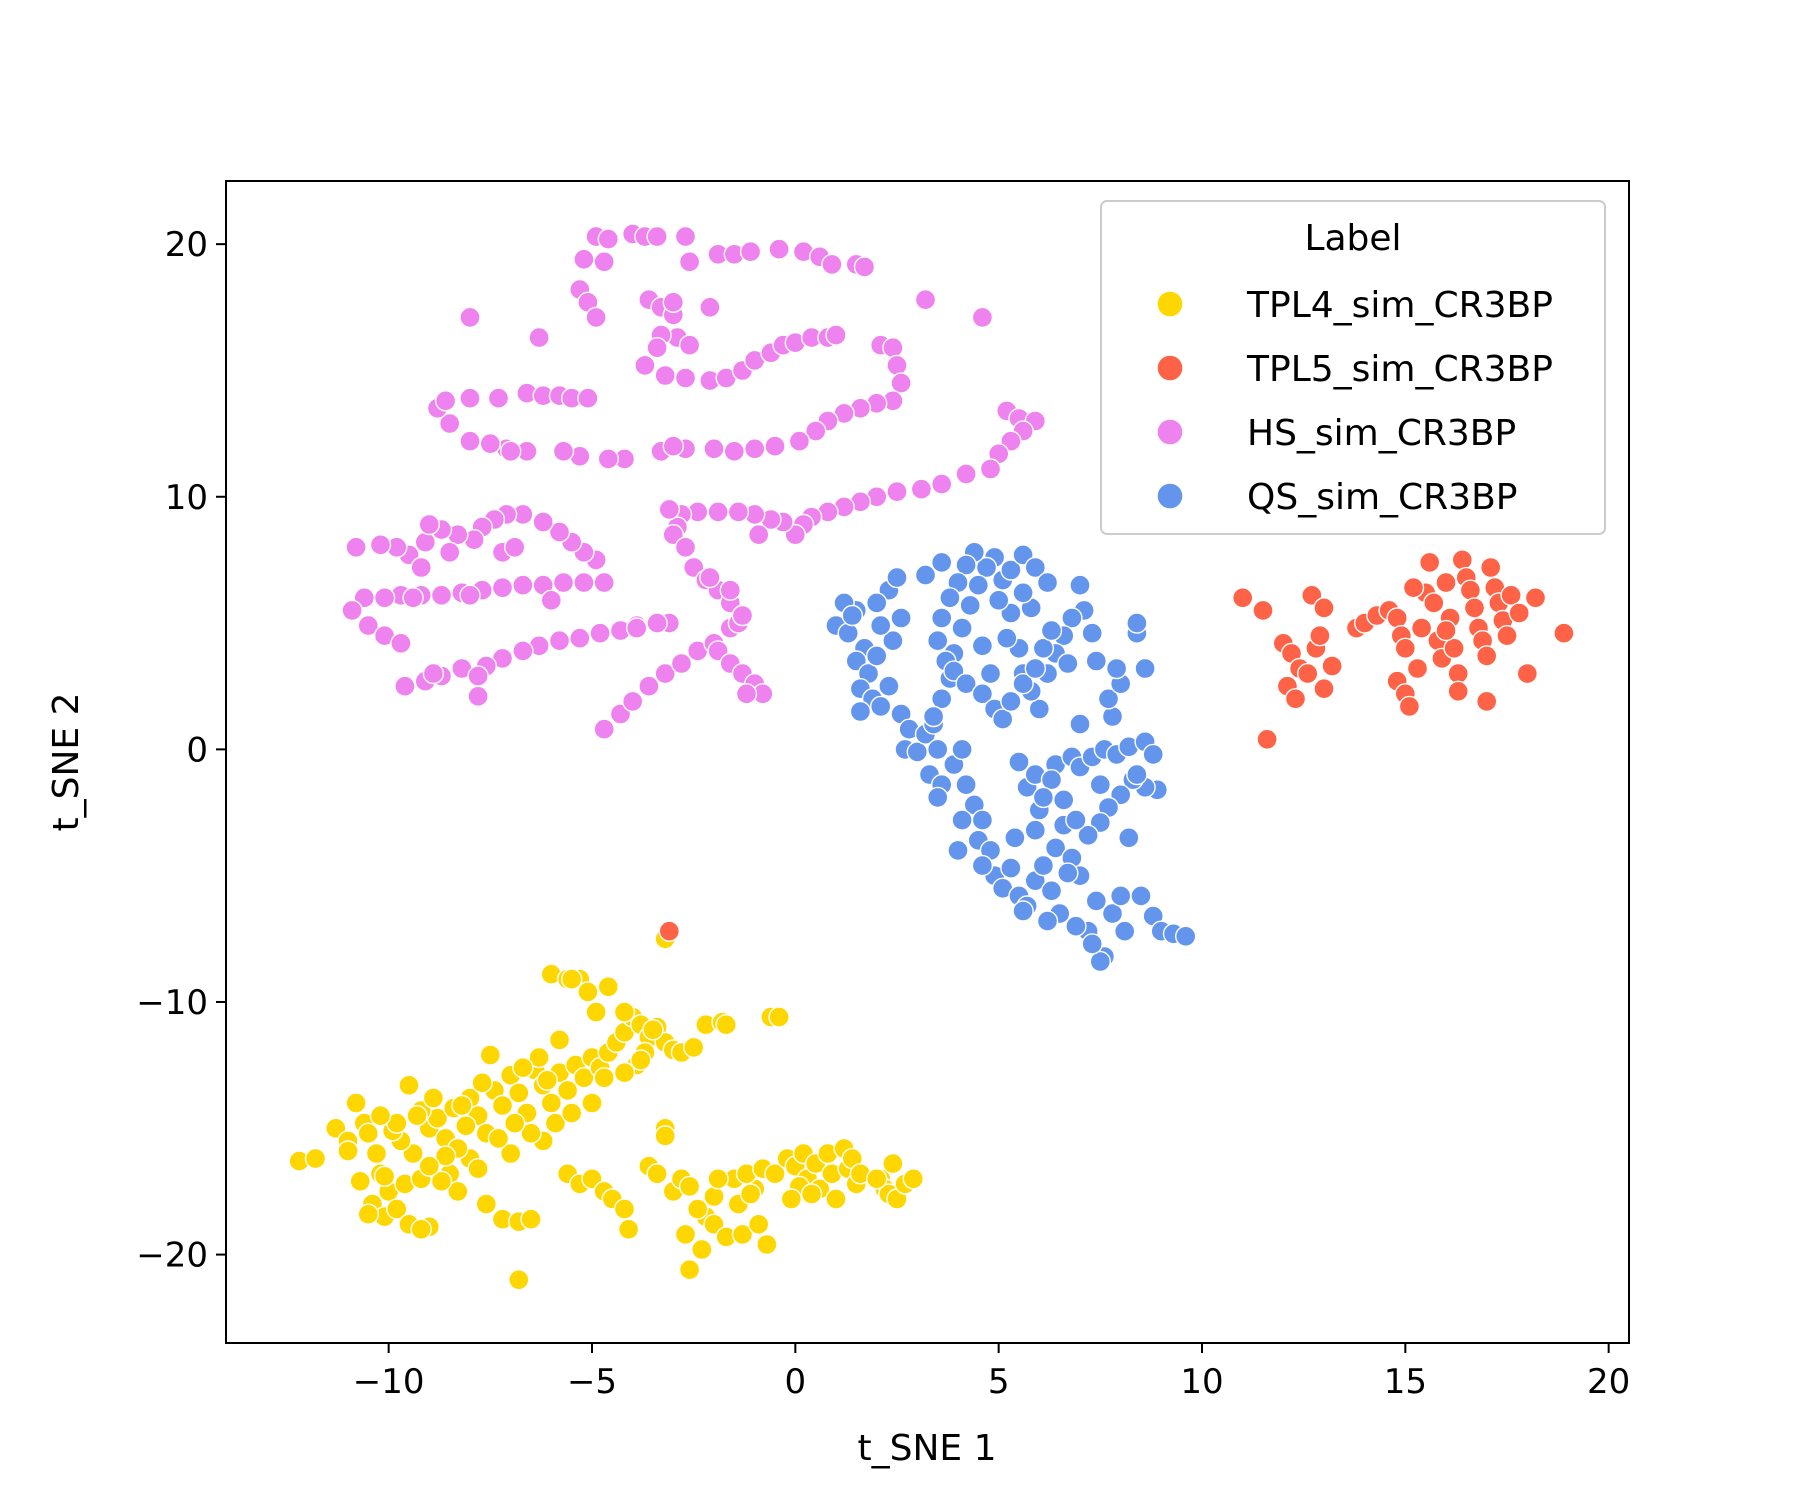 The height and width of the screenshot is (1500, 1800). What do you see at coordinates (1170, 496) in the screenshot?
I see `legend-marker-QS_sim_CR3BP` at bounding box center [1170, 496].